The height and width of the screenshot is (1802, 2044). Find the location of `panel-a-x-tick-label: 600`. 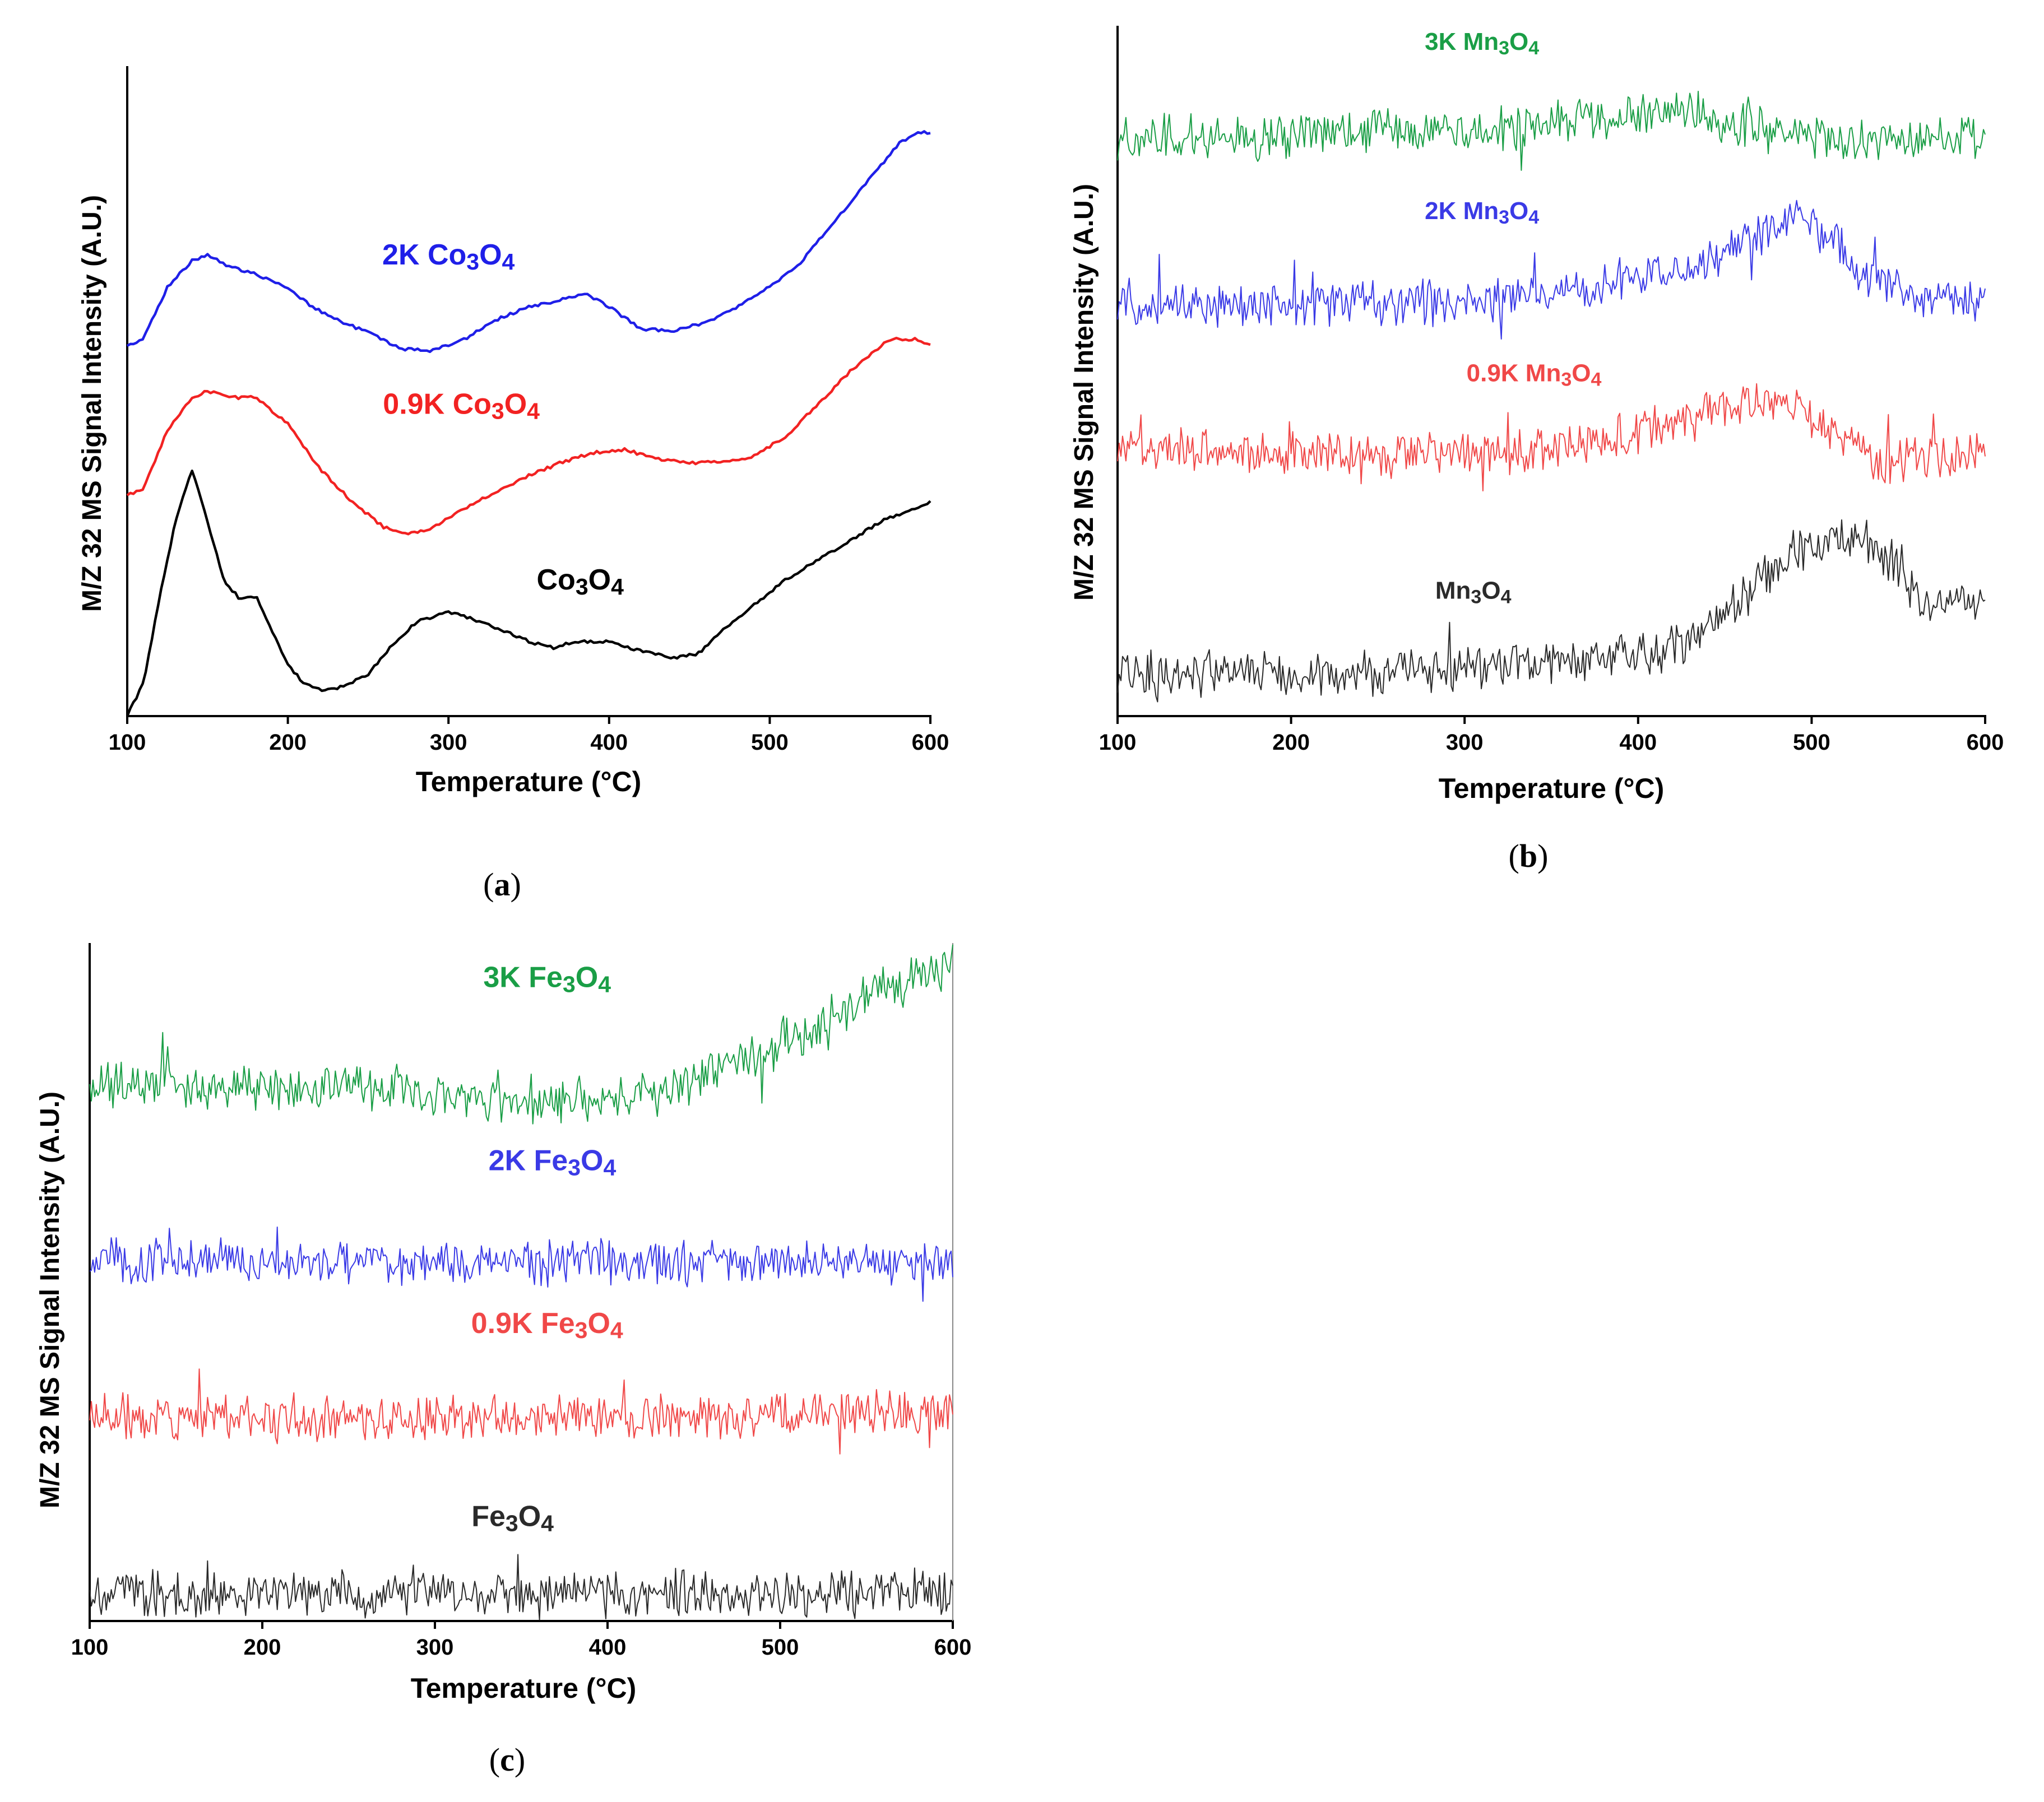

panel-a-x-tick-label: 600 is located at coordinates (930, 742).